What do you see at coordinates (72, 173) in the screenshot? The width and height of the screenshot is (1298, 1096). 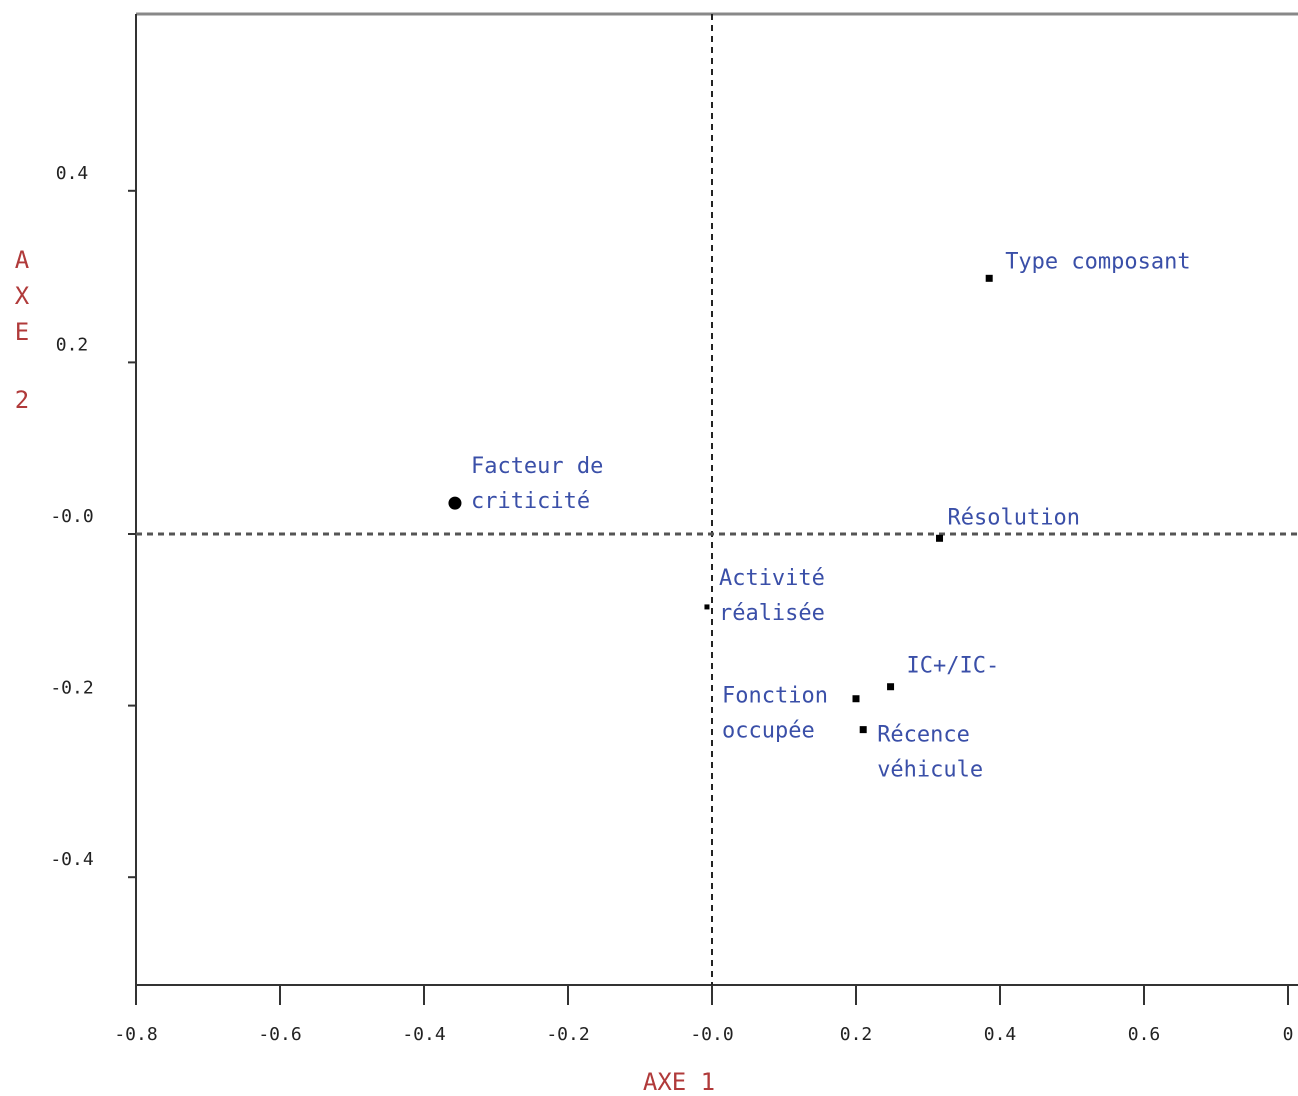 I see `y-tick-label: 0.4` at bounding box center [72, 173].